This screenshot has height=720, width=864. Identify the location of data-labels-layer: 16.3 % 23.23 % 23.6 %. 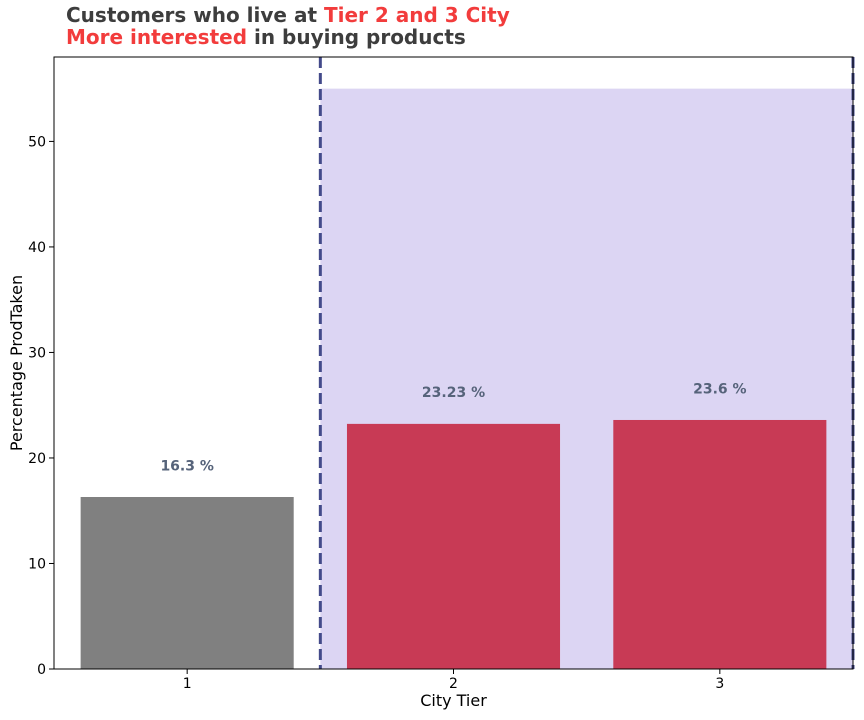
(453, 427).